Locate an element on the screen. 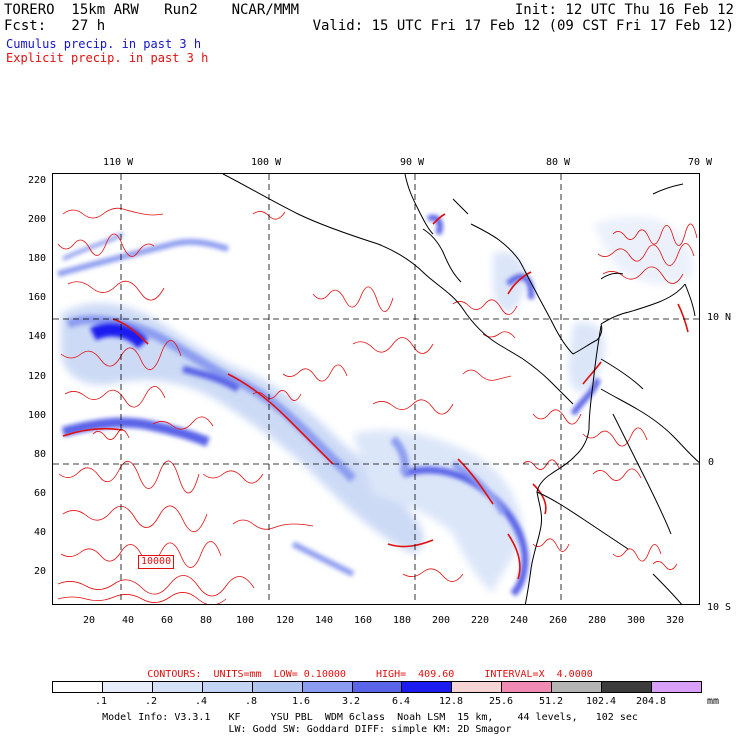 The height and width of the screenshot is (740, 740). colorbar-label: 51.2 is located at coordinates (551, 701).